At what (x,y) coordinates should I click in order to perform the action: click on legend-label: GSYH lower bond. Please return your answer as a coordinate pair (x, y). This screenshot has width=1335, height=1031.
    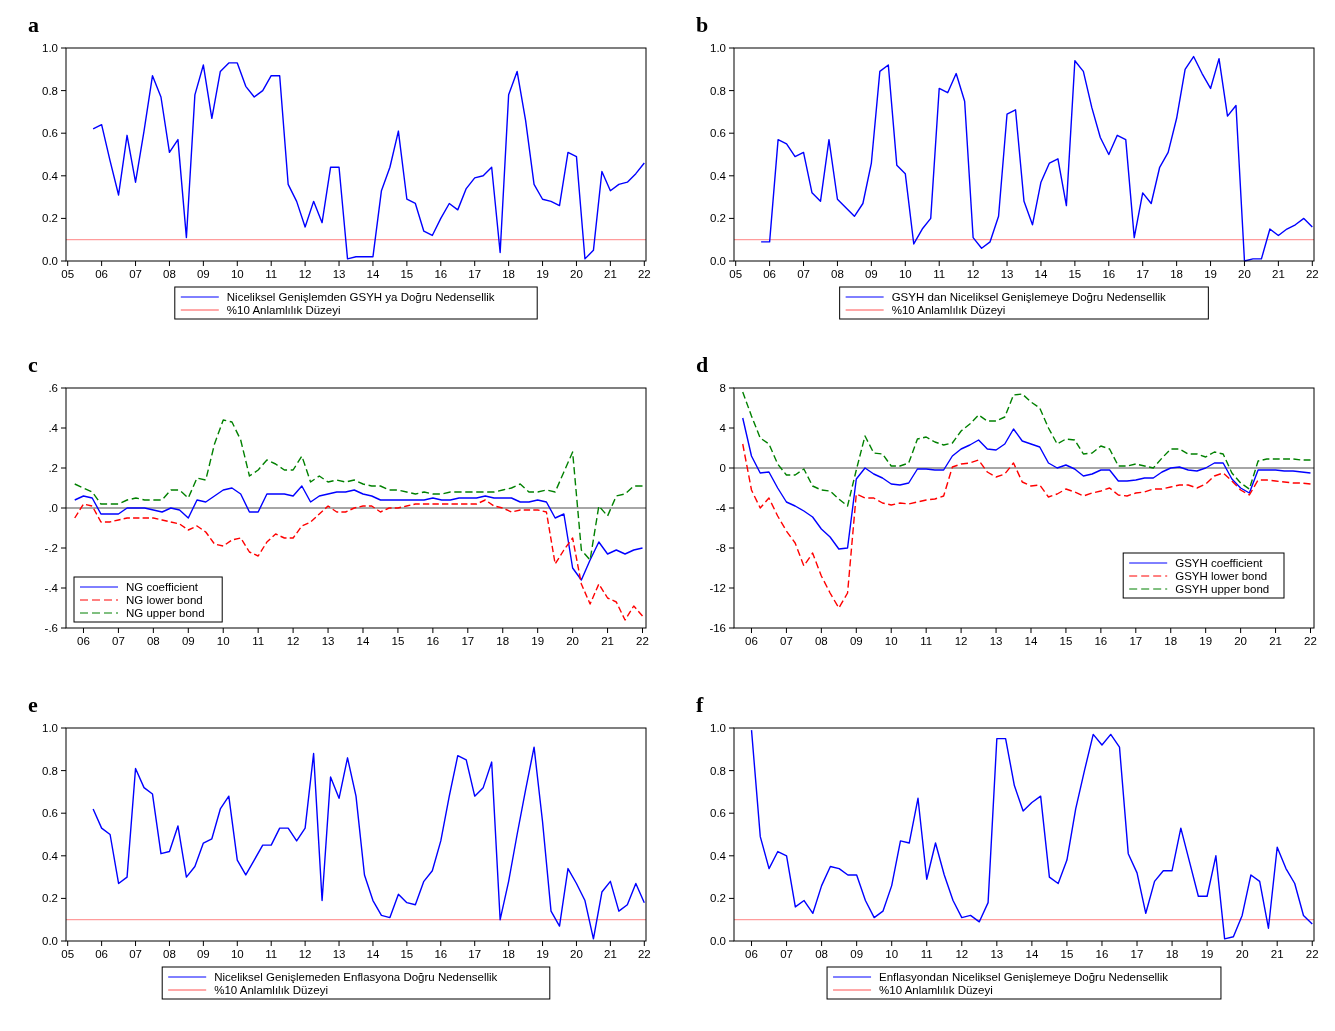
    Looking at the image, I should click on (1221, 576).